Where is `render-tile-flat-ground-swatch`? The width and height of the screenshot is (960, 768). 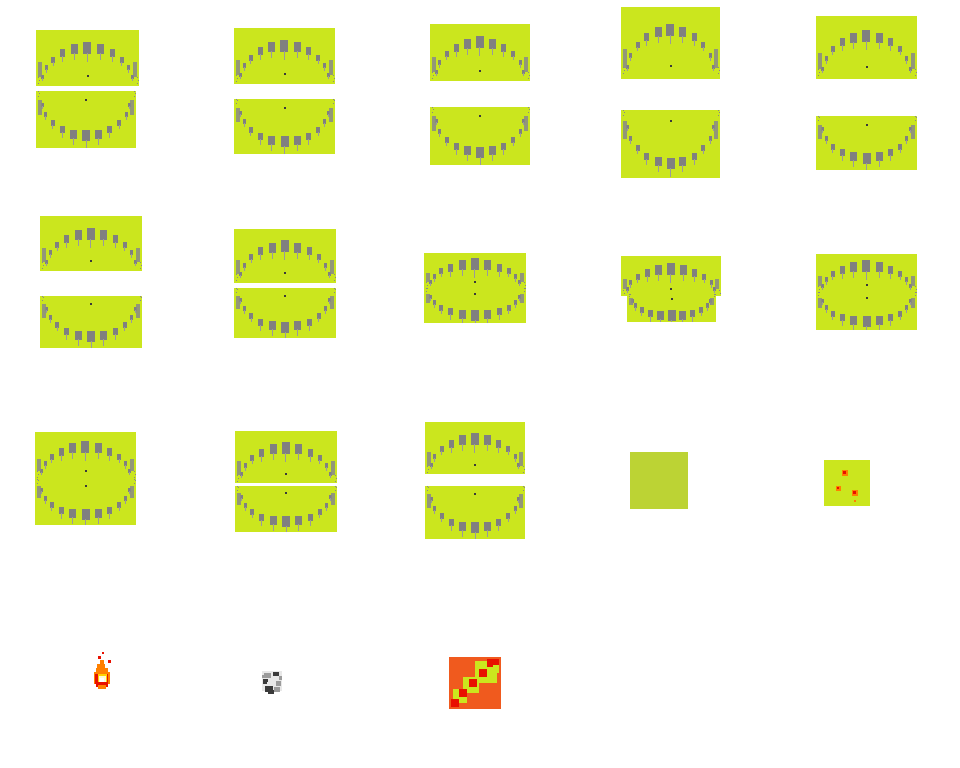 render-tile-flat-ground-swatch is located at coordinates (659, 480).